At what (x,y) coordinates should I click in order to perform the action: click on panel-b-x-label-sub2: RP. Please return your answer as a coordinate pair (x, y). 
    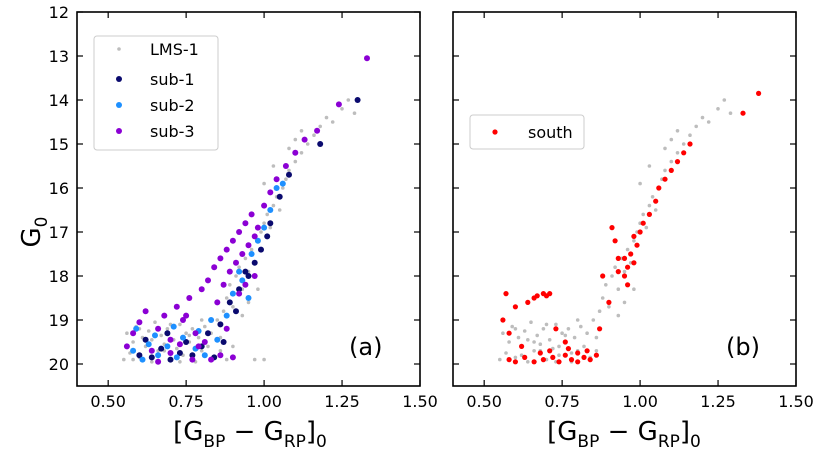
    Looking at the image, I should click on (669, 442).